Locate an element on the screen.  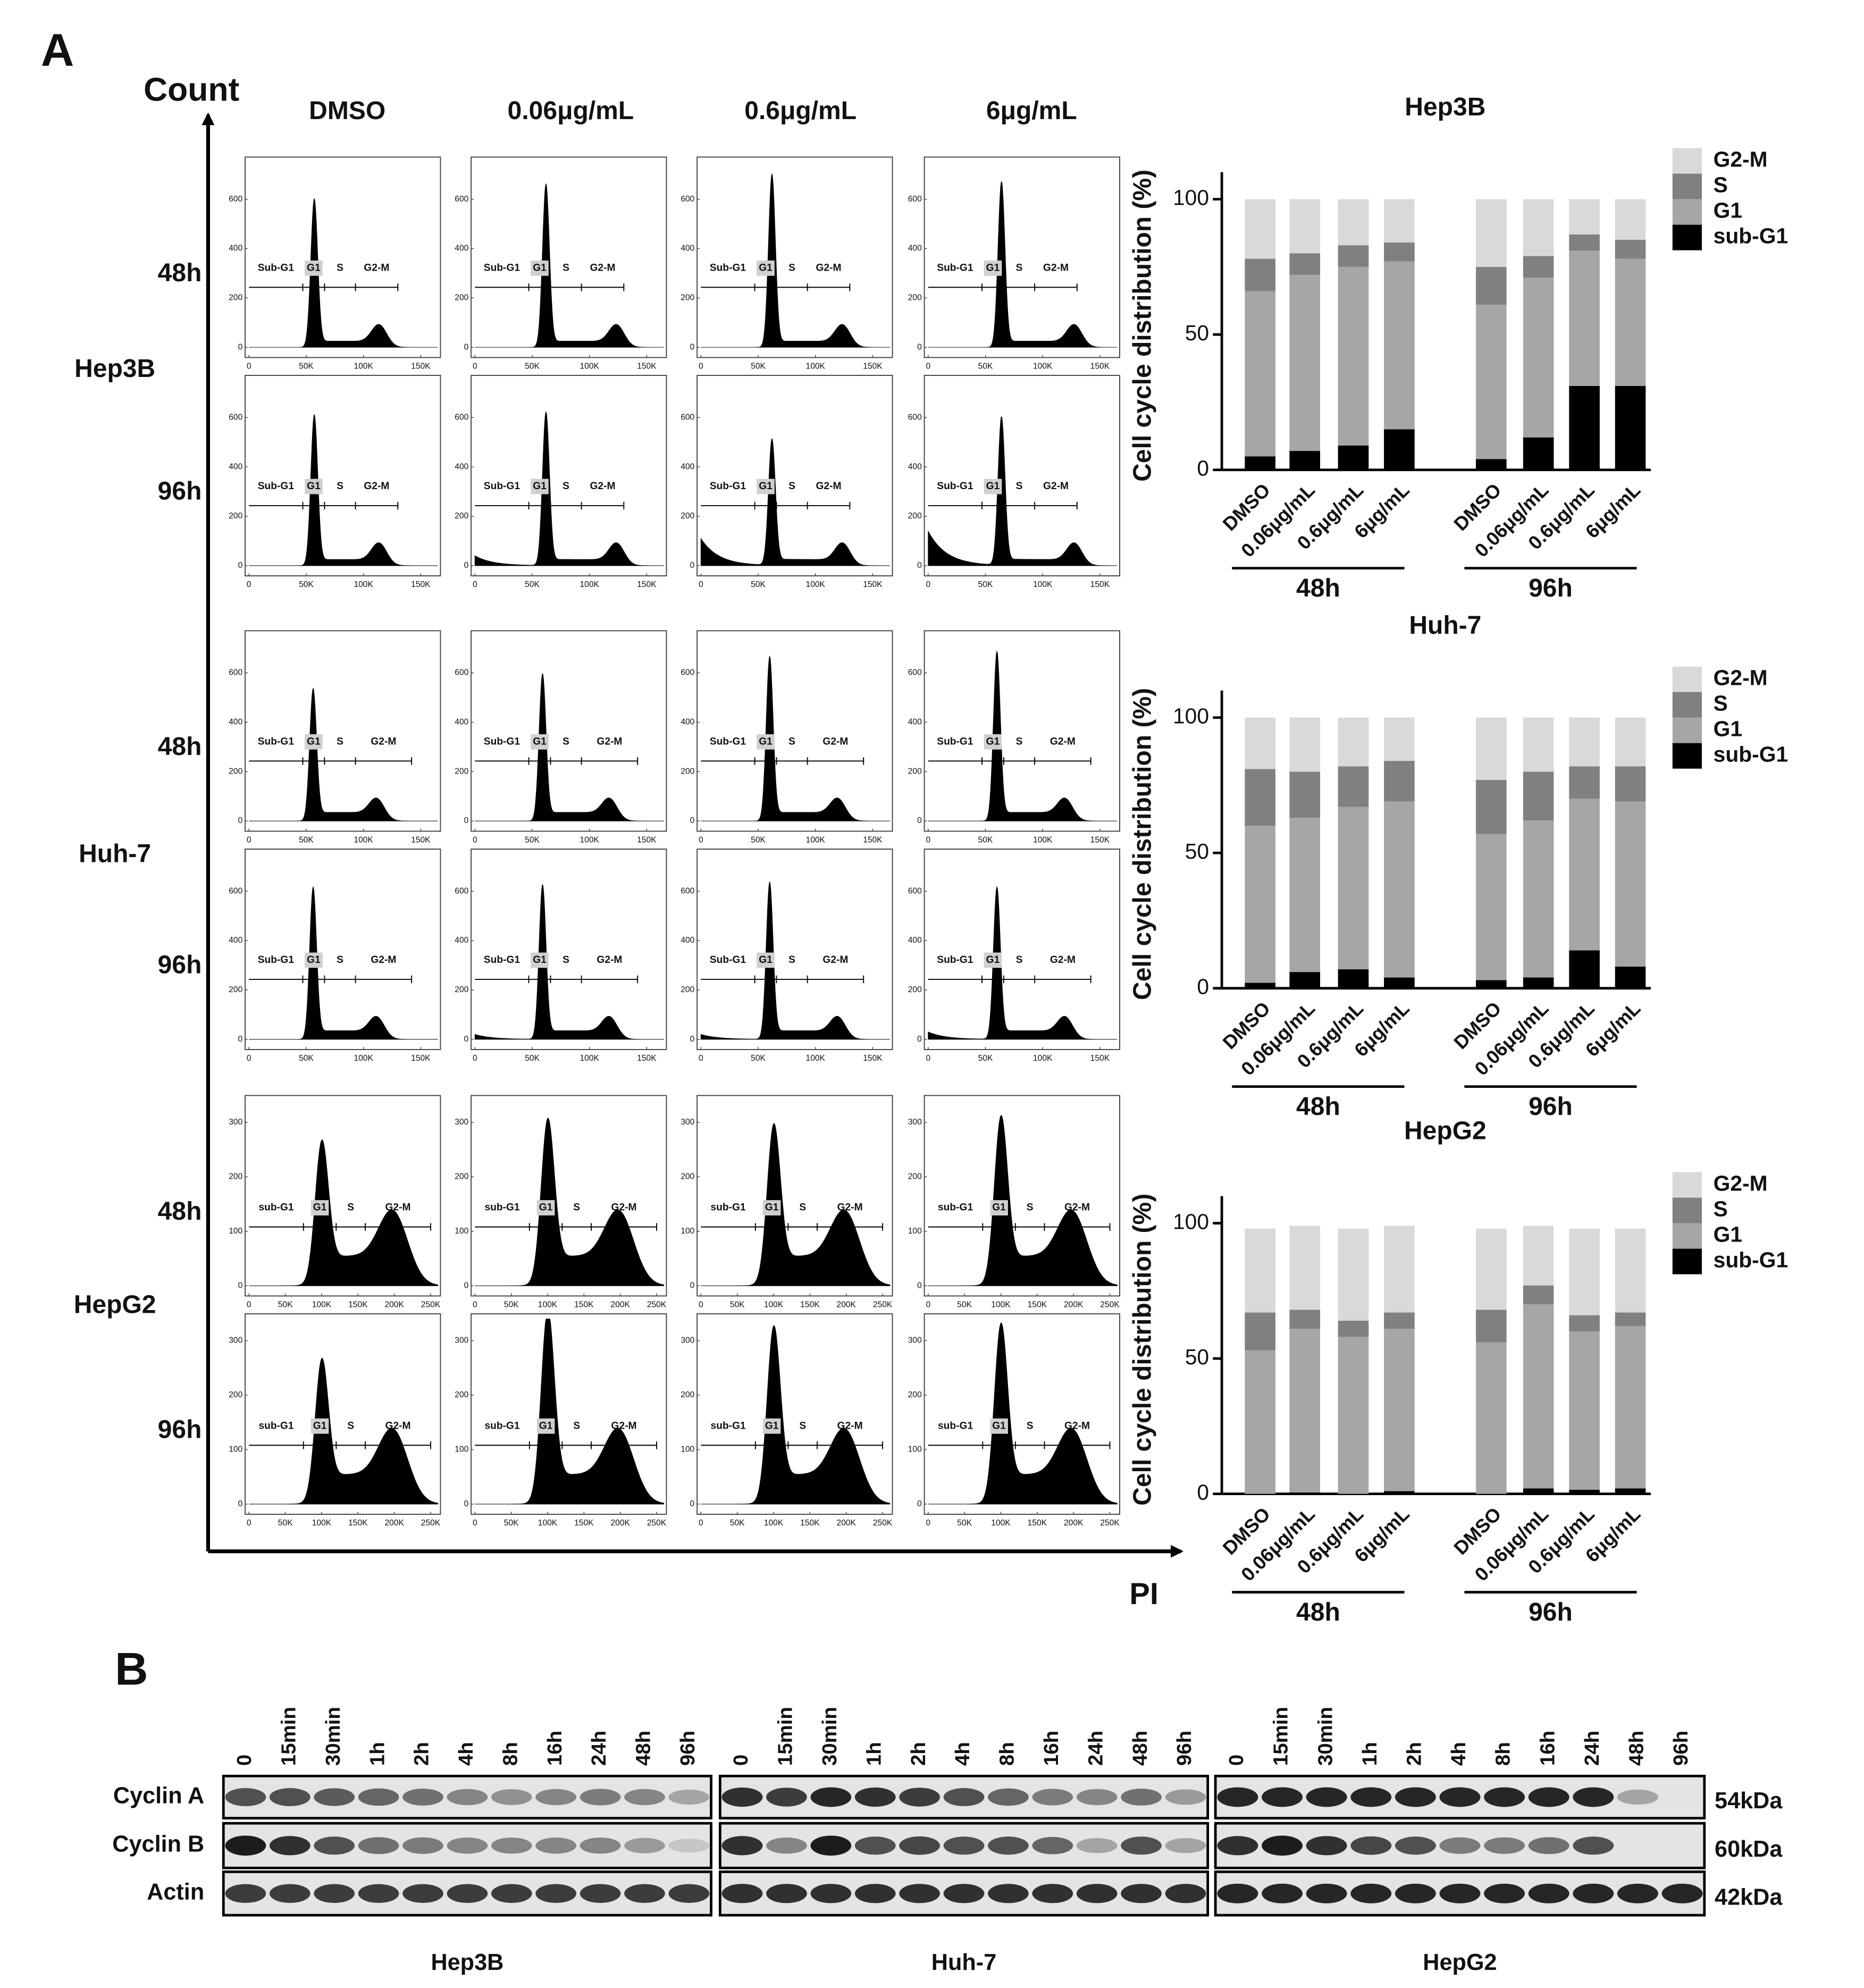
lane-label: 48h is located at coordinates (1636, 1748).